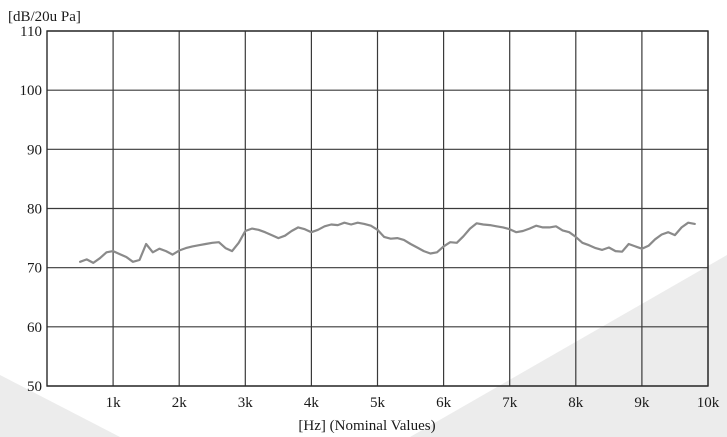  What do you see at coordinates (180, 403) in the screenshot?
I see `x-tick-label: 2k` at bounding box center [180, 403].